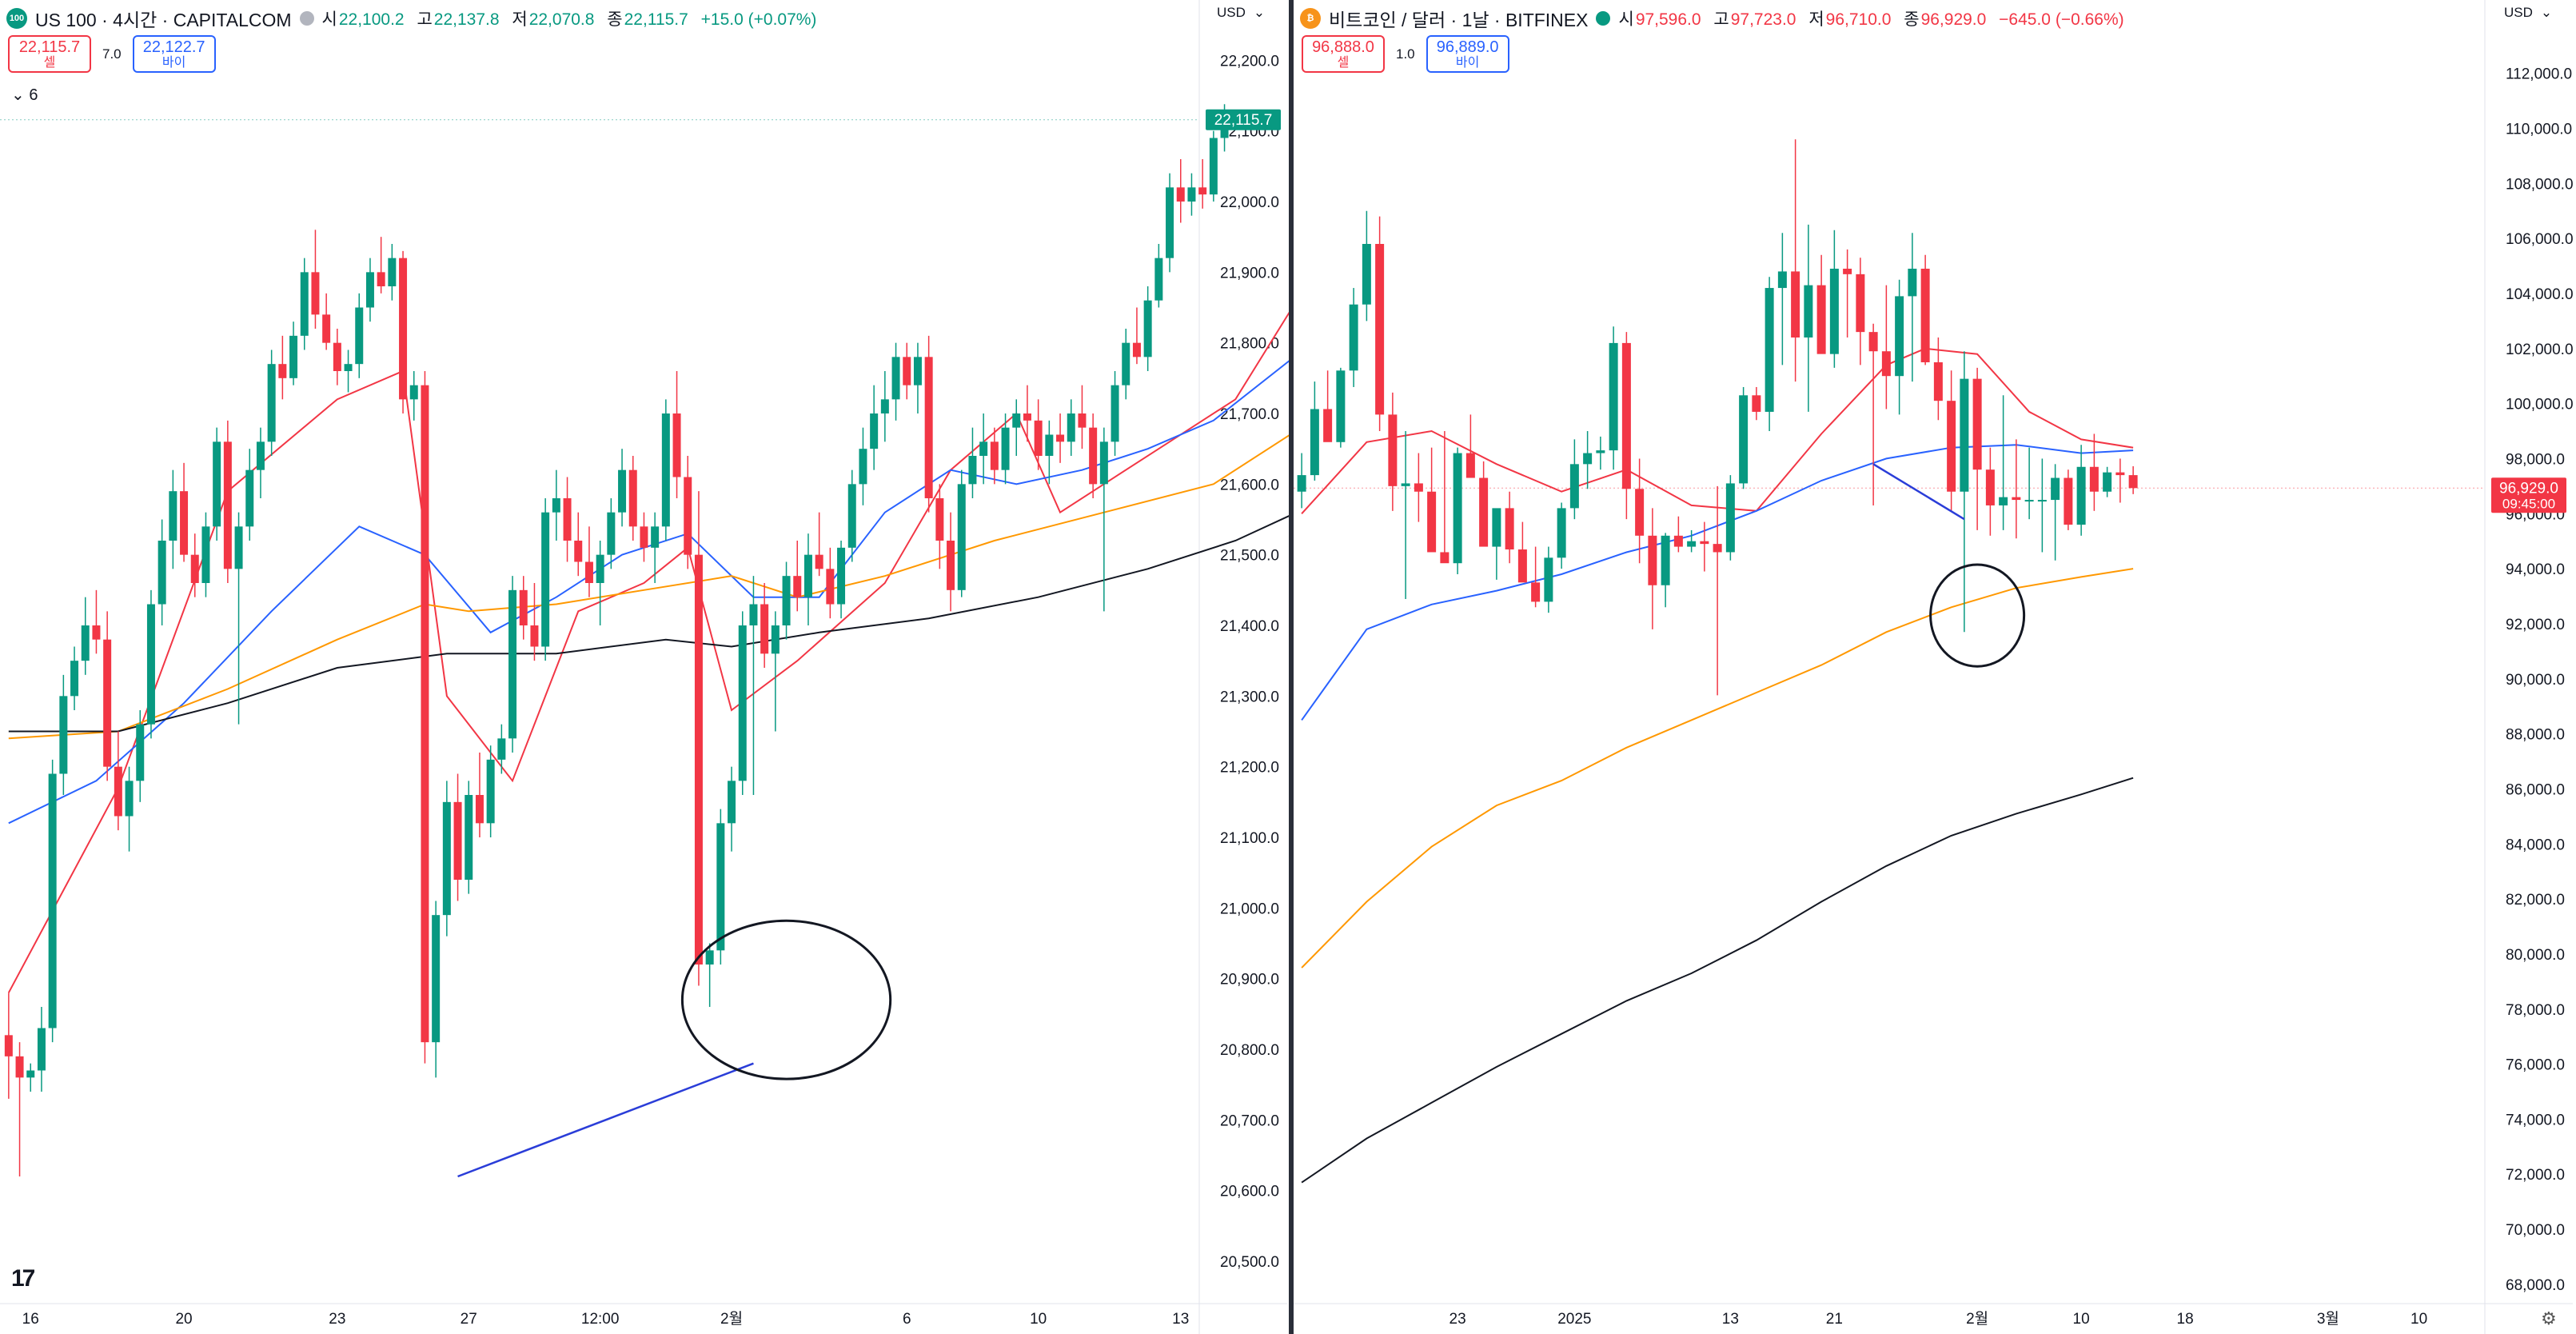  Describe the element at coordinates (1467, 54) in the screenshot. I see `buy-button: 96,889.0 바이` at that location.